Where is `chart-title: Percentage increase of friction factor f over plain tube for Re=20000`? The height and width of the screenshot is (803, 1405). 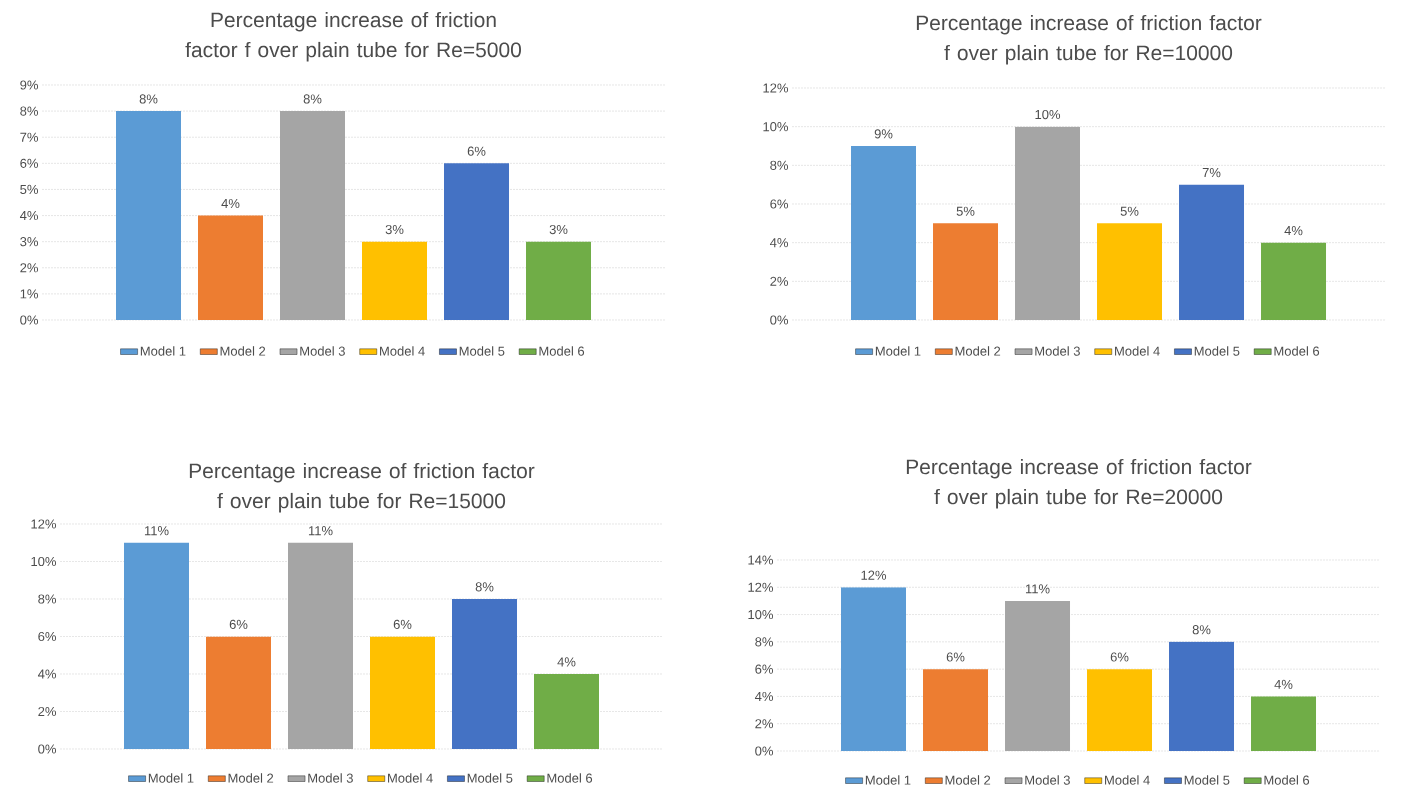 chart-title: Percentage increase of friction factor f over plain tube for Re=20000 is located at coordinates (1079, 483).